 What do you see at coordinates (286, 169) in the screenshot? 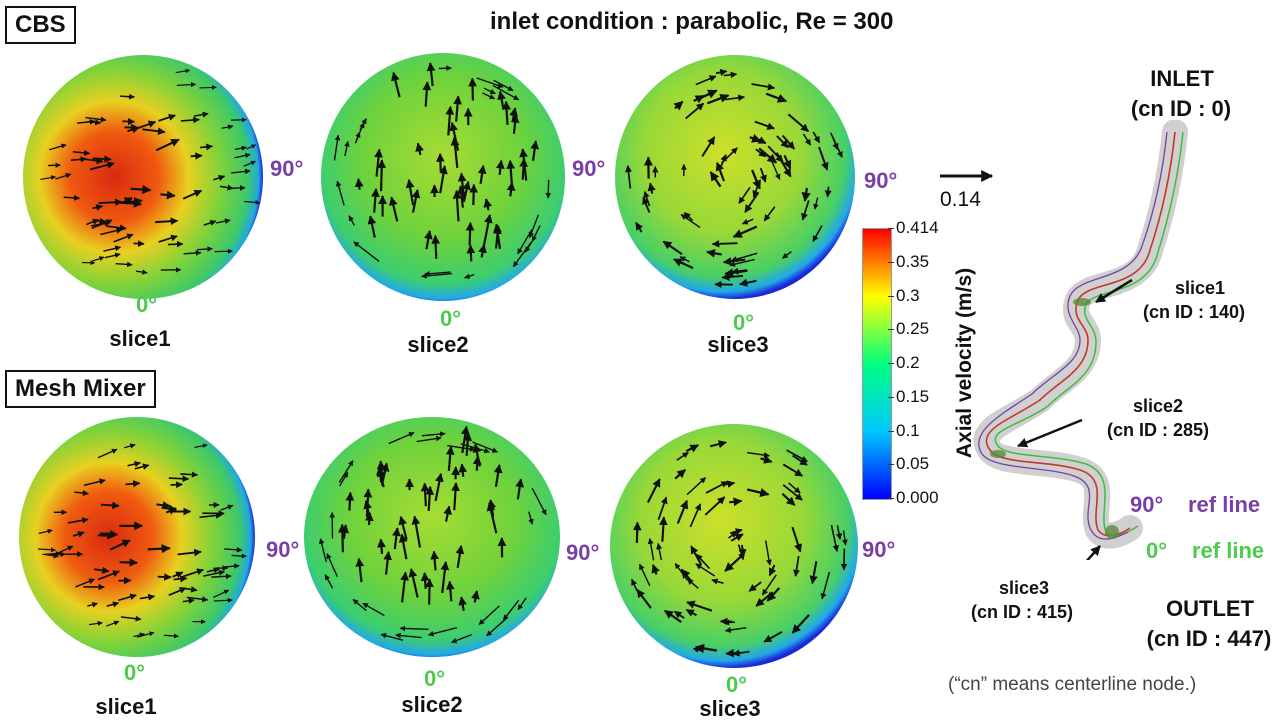
I see `cbs-slice1-ninety-deg: 90°` at bounding box center [286, 169].